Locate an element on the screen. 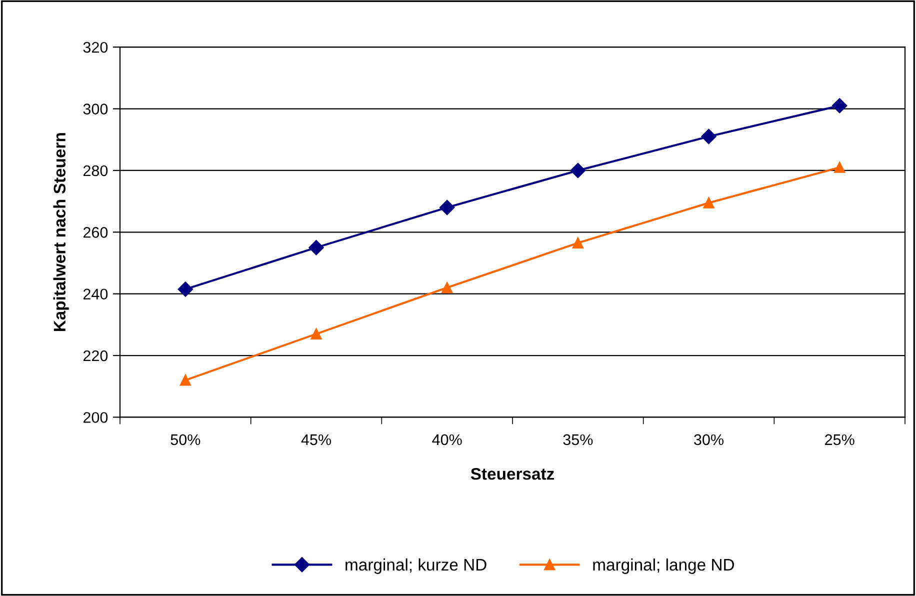 The height and width of the screenshot is (596, 916). y-tick-label: 320 is located at coordinates (95, 47).